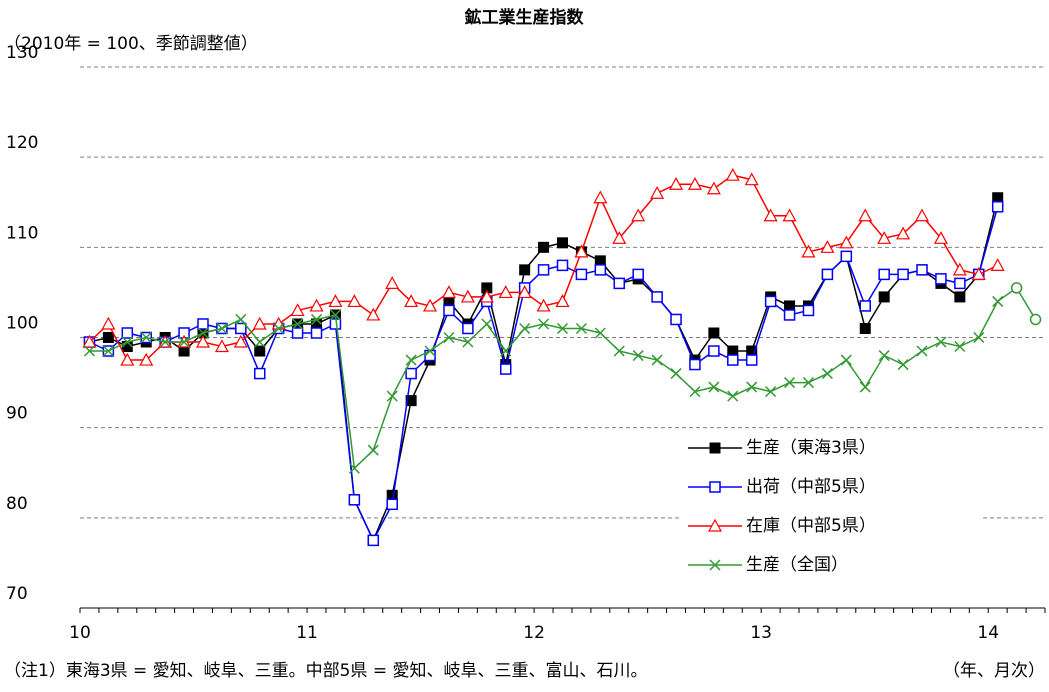 The height and width of the screenshot is (692, 1049). What do you see at coordinates (22, 143) in the screenshot?
I see `y-tick-label: 120` at bounding box center [22, 143].